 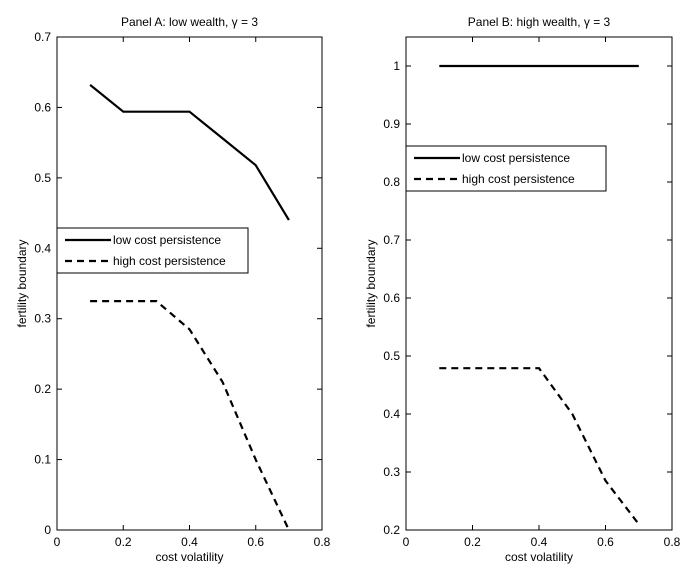 I want to click on series-line-low-cost-persistence, so click(x=189, y=152).